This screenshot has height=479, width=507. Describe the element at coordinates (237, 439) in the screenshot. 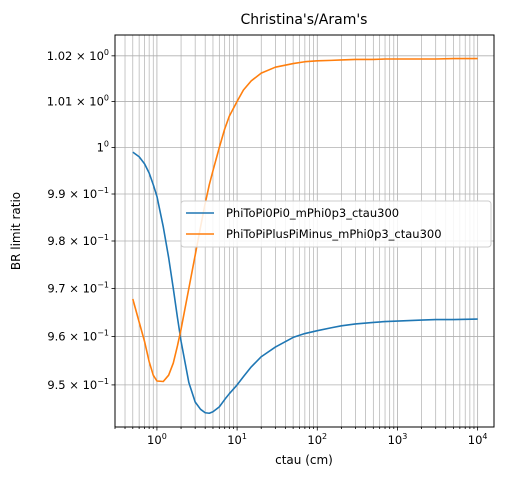

I see `x-tick-label: 101` at that location.